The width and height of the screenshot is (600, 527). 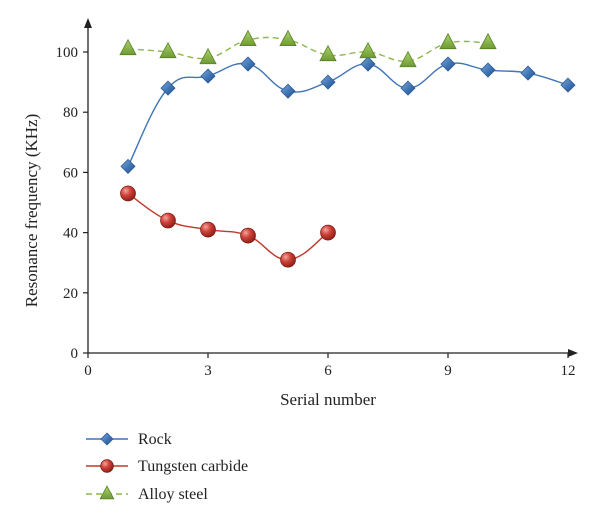 I want to click on x-tick-label: 3, so click(x=208, y=371).